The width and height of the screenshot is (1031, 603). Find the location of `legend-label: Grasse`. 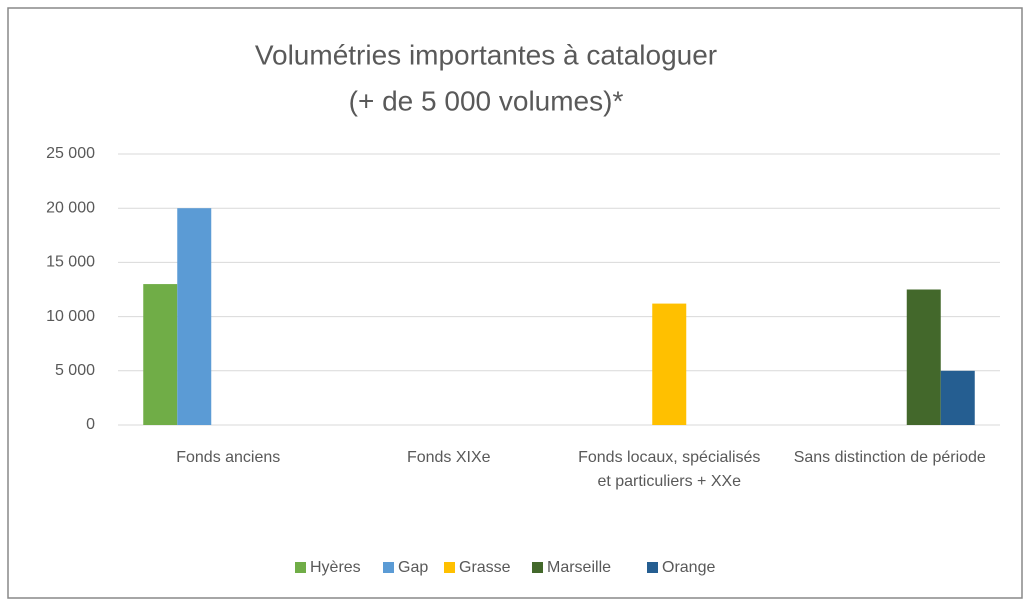

legend-label: Grasse is located at coordinates (485, 567).